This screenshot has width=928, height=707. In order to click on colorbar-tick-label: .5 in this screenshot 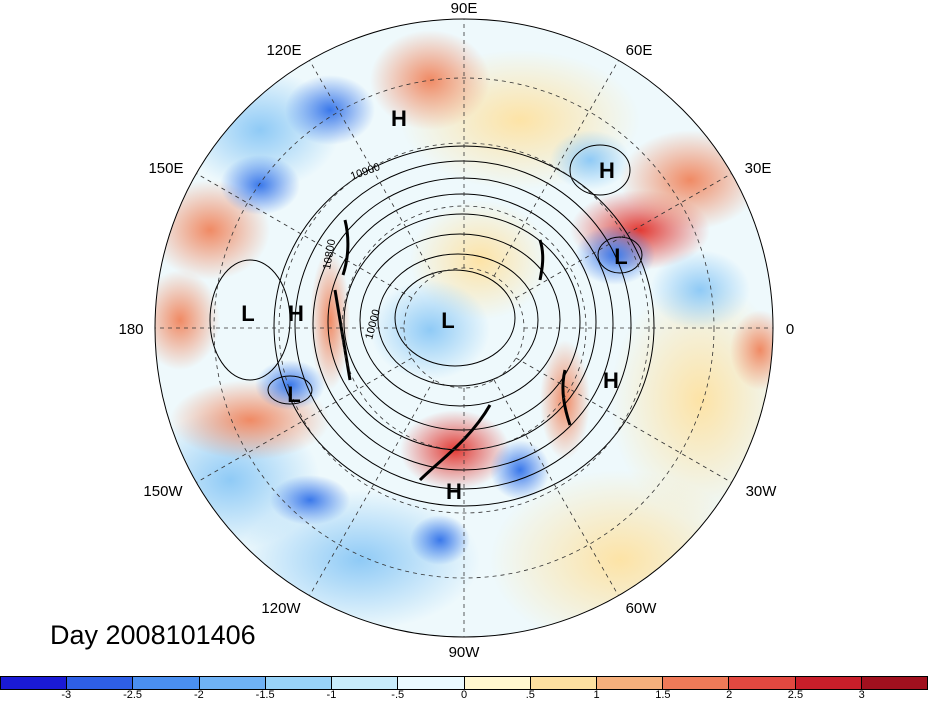, I will do `click(530, 695)`.